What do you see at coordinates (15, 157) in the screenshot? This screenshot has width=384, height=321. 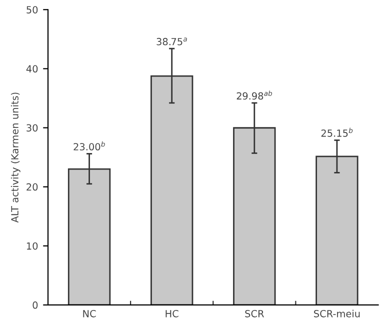 I see `y-axis-title: ALT activity (Karmen units)` at bounding box center [15, 157].